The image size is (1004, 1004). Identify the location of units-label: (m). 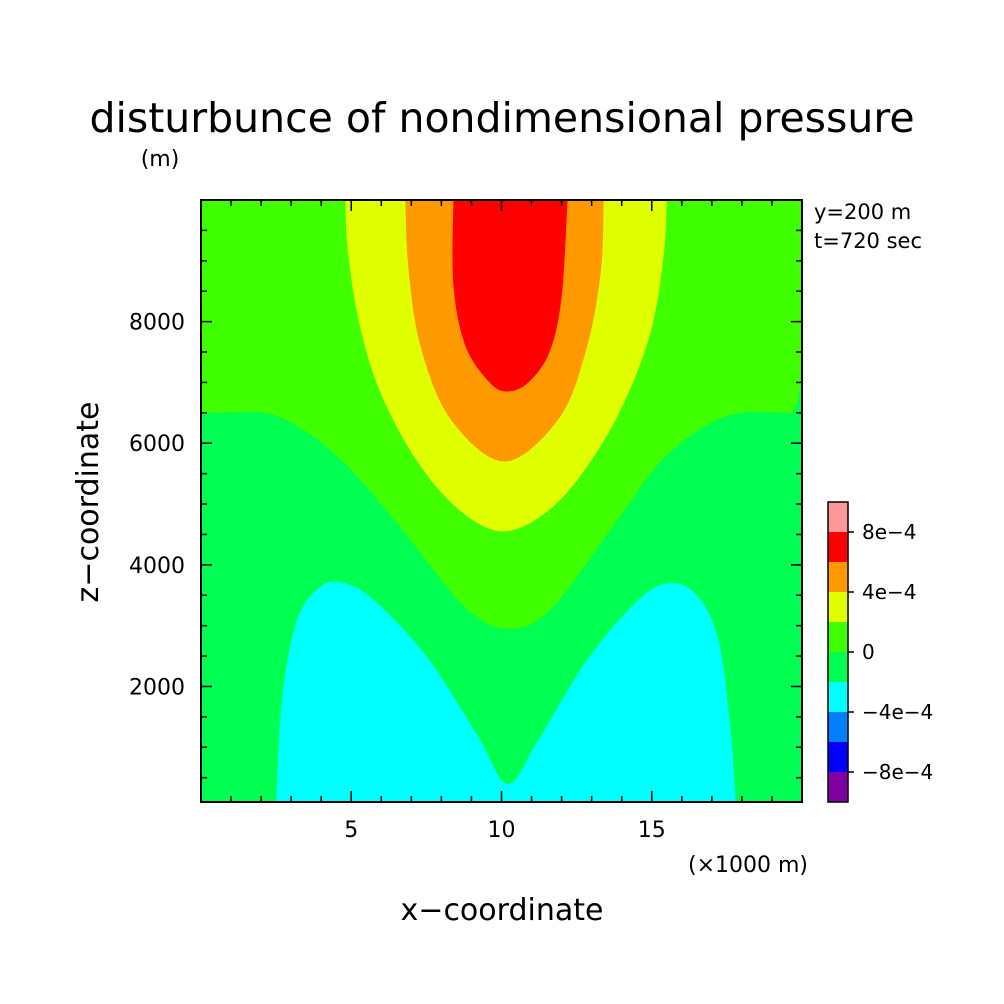
(160, 159).